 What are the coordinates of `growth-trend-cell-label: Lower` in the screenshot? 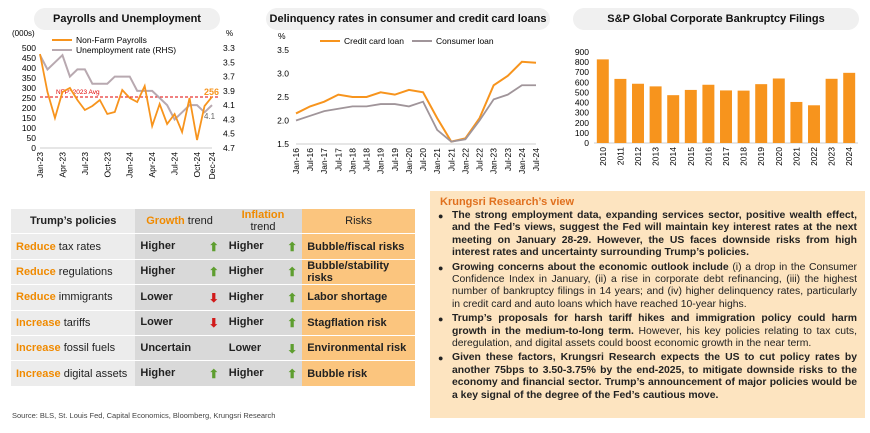 It's located at (156, 296).